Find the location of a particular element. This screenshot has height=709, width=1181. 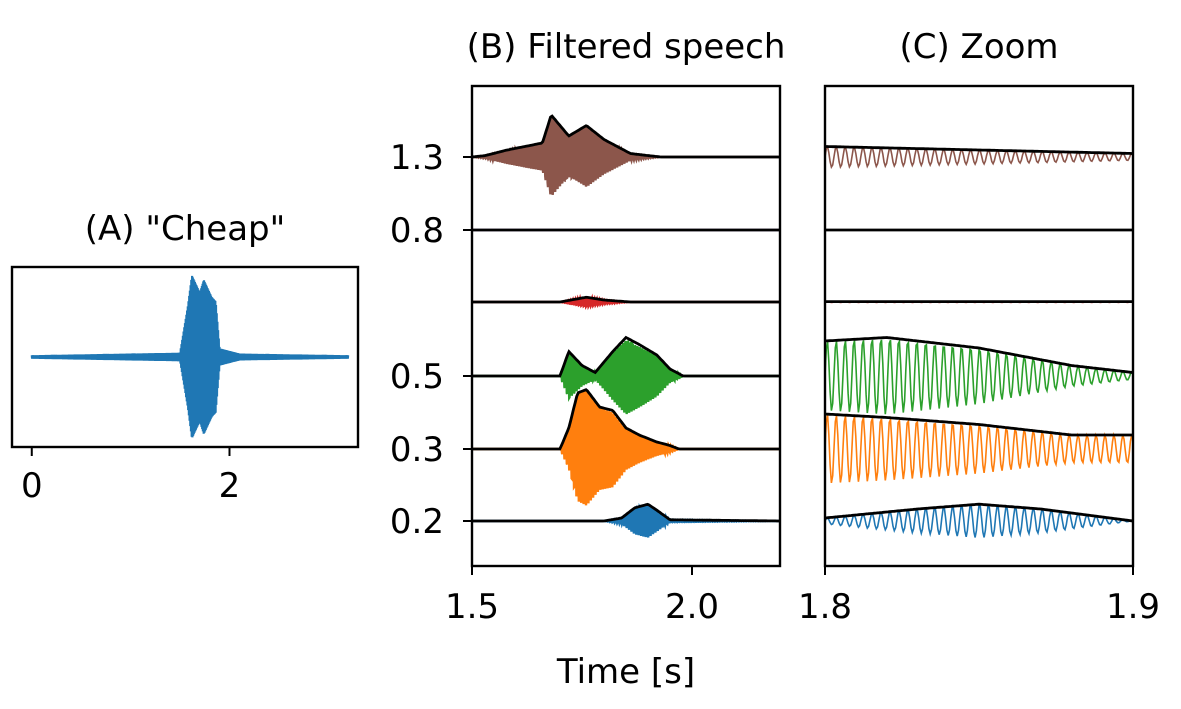

panel-a-plot-area is located at coordinates (190, 356).